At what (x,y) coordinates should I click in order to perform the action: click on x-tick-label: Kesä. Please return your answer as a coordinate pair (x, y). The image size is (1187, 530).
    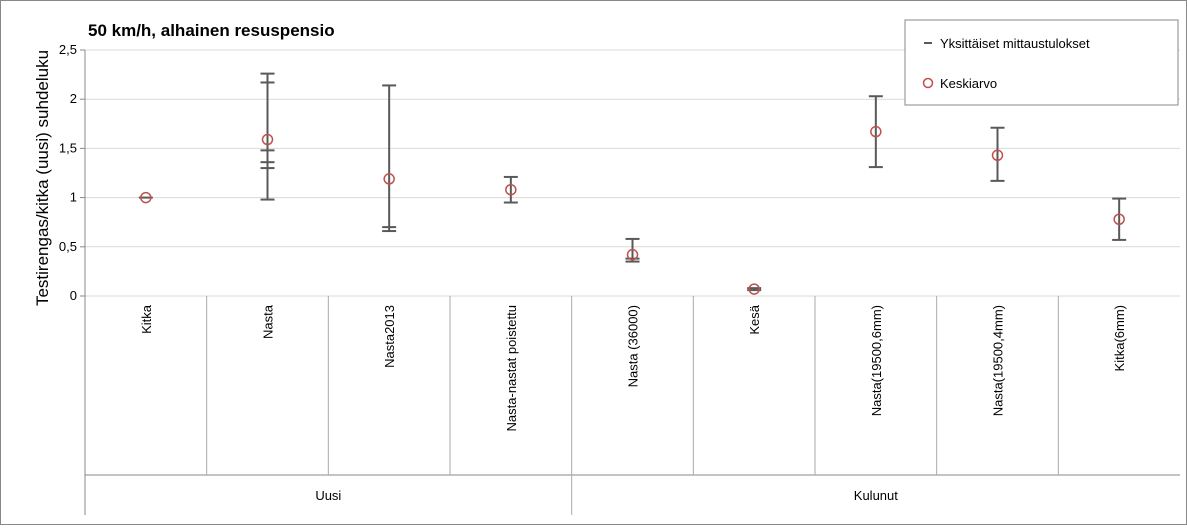
    Looking at the image, I should click on (754, 319).